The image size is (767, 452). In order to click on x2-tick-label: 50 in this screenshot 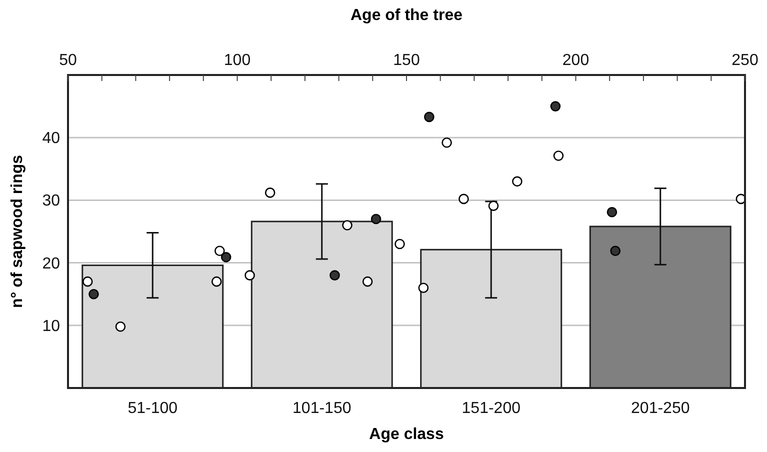, I will do `click(68, 60)`.